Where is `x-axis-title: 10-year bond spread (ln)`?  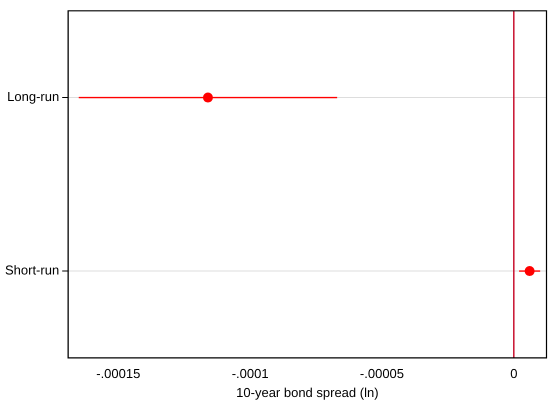
x-axis-title: 10-year bond spread (ln) is located at coordinates (307, 392).